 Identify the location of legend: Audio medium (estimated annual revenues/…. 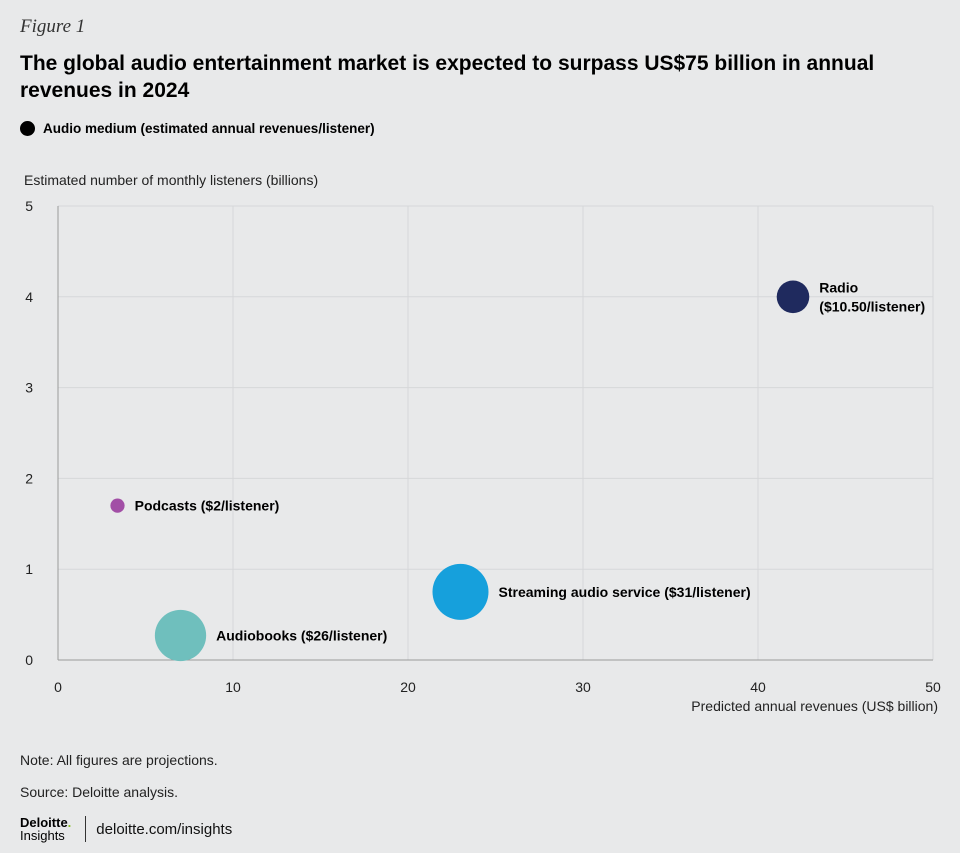
(197, 128).